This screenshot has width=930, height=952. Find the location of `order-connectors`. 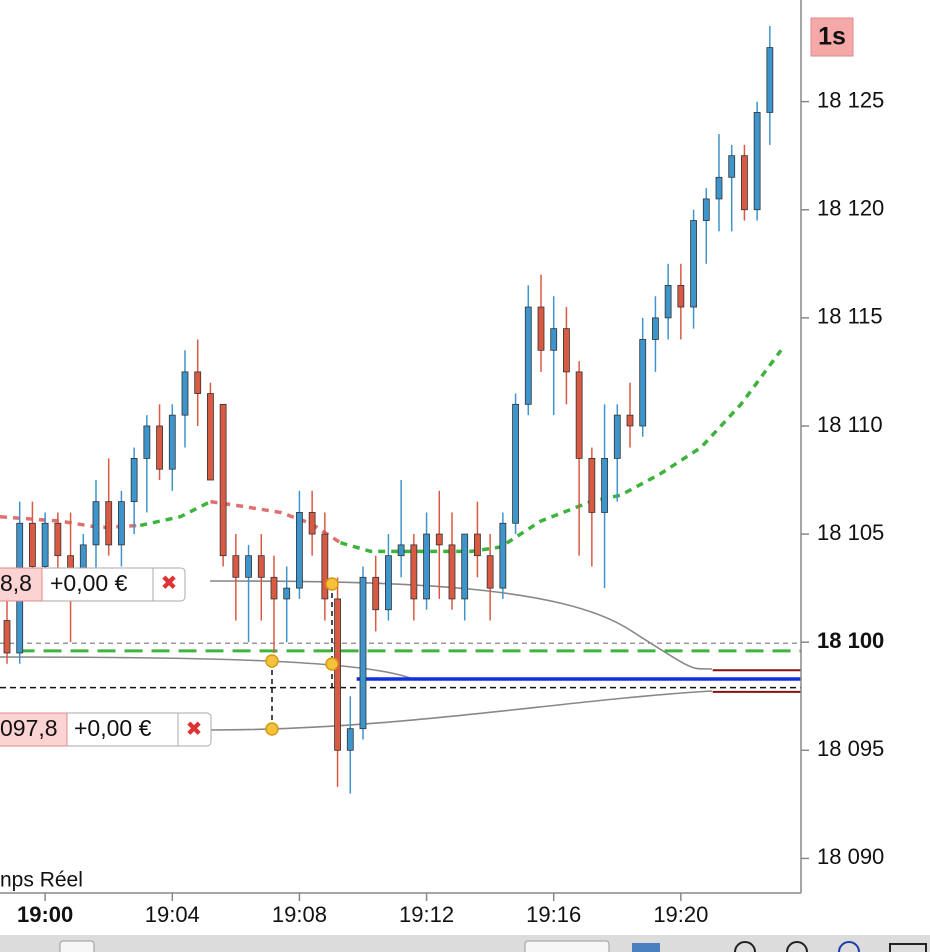

order-connectors is located at coordinates (356, 655).